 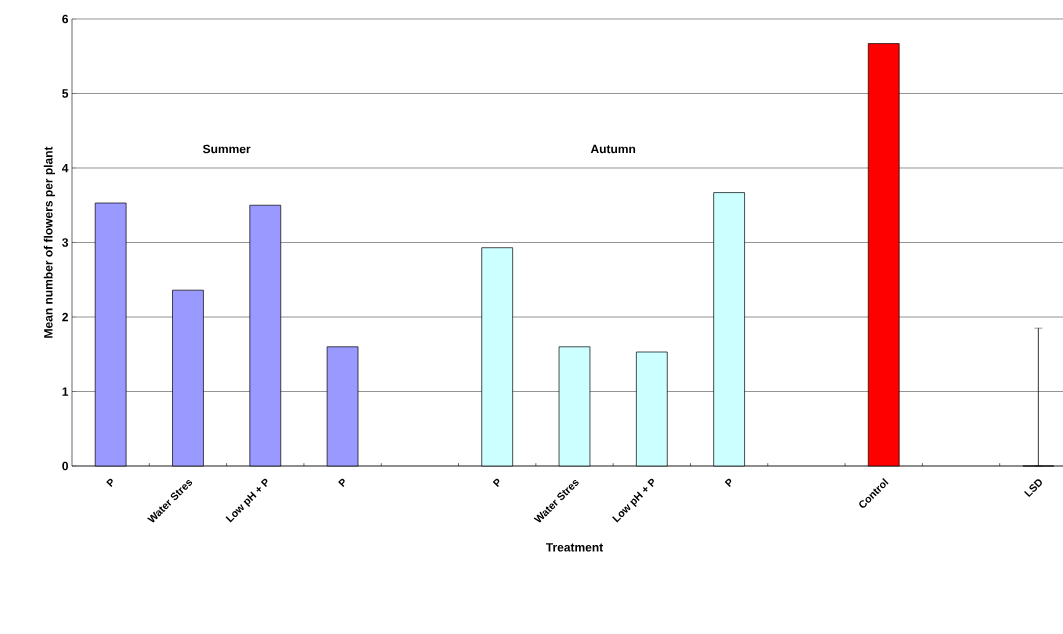 What do you see at coordinates (613, 149) in the screenshot?
I see `annotation: Autumn` at bounding box center [613, 149].